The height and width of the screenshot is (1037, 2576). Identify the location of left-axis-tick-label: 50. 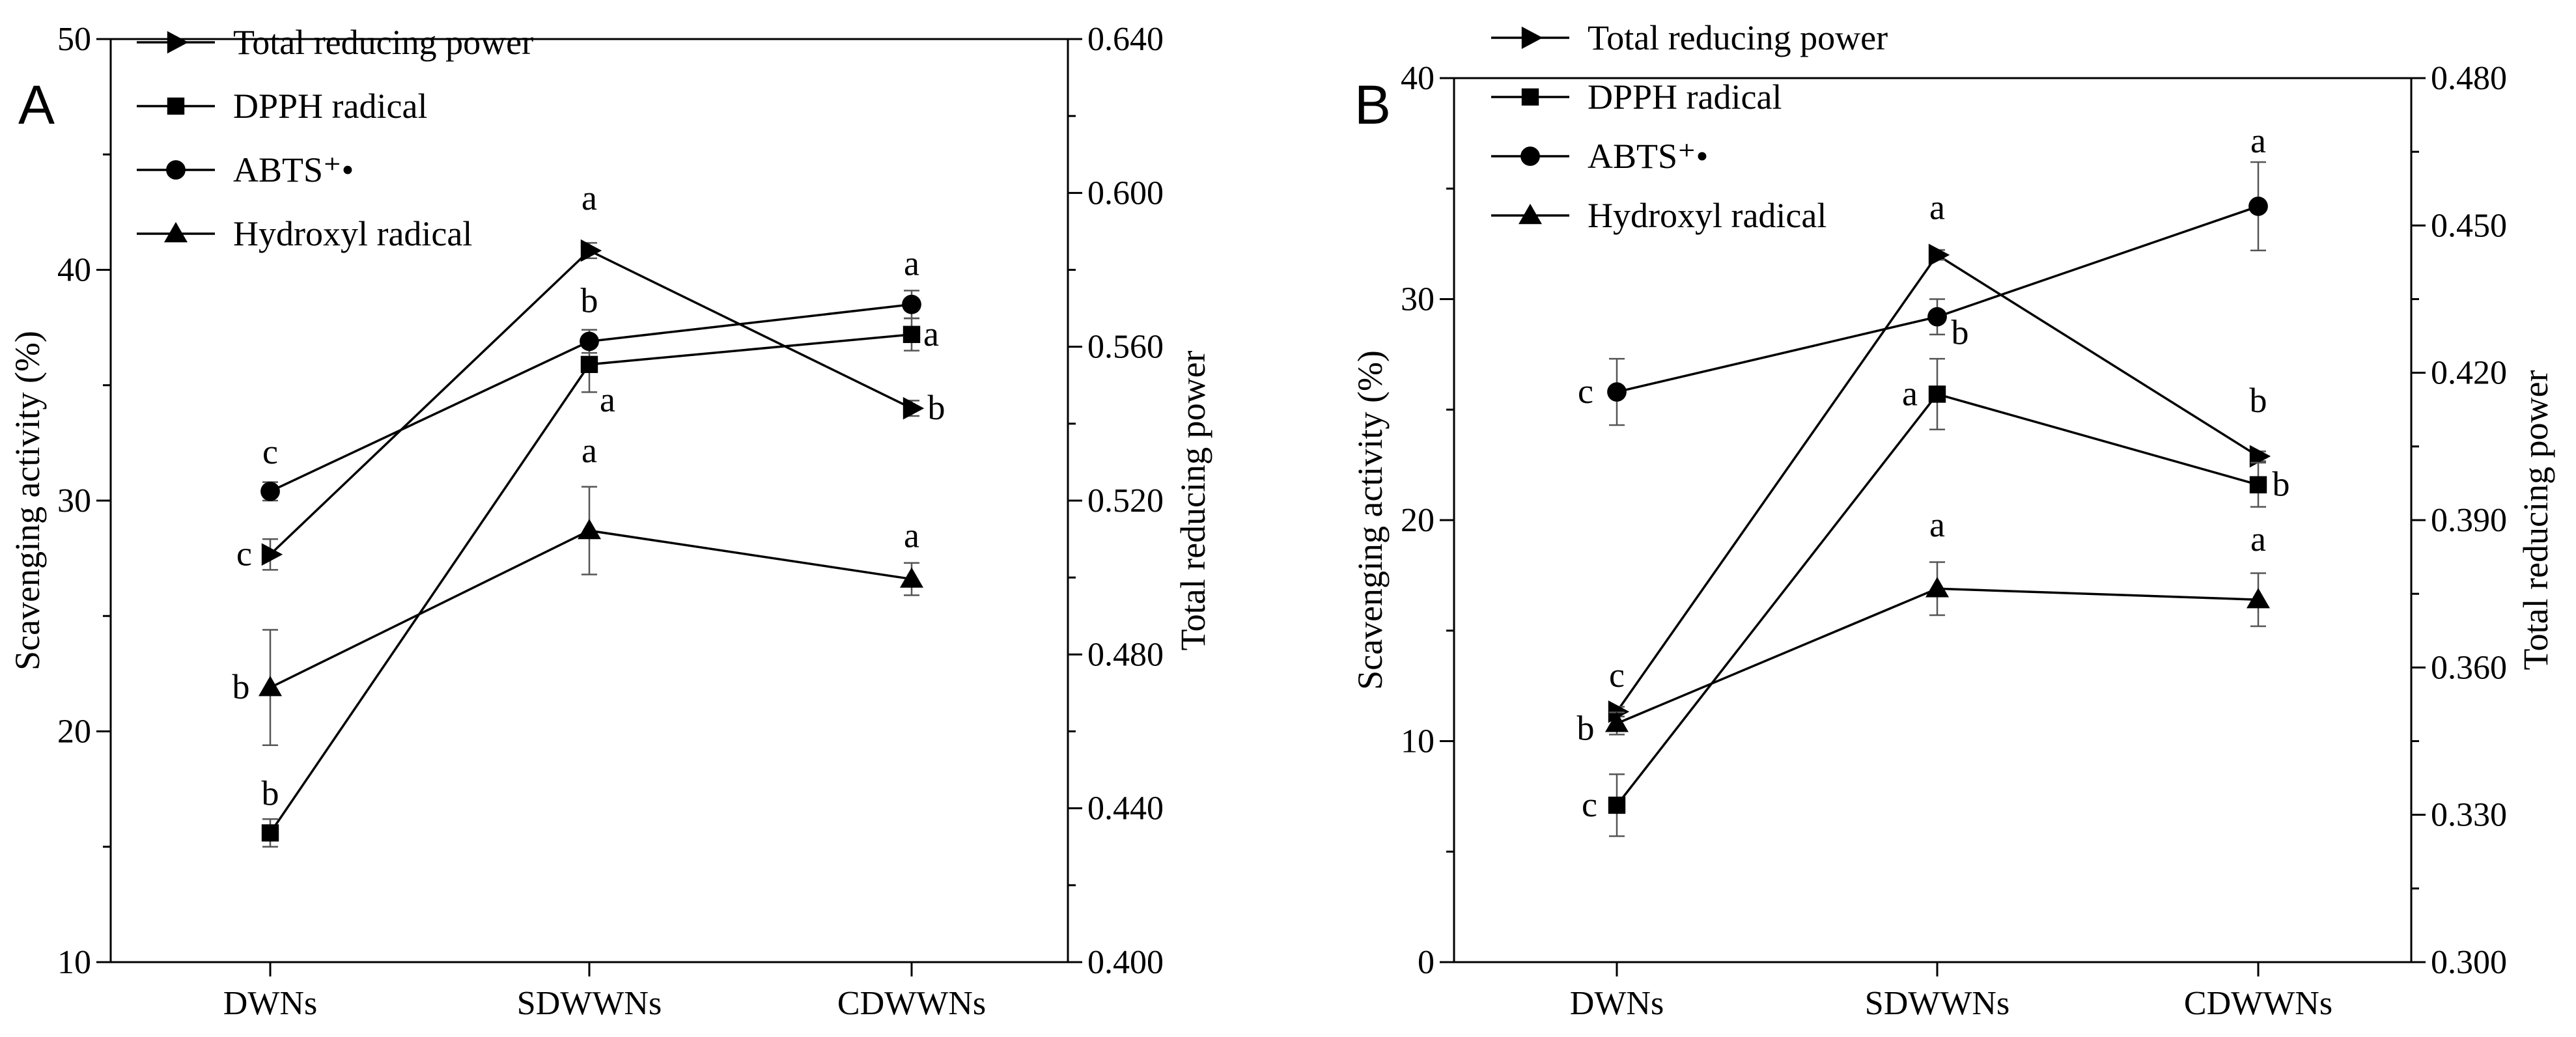
(74, 39).